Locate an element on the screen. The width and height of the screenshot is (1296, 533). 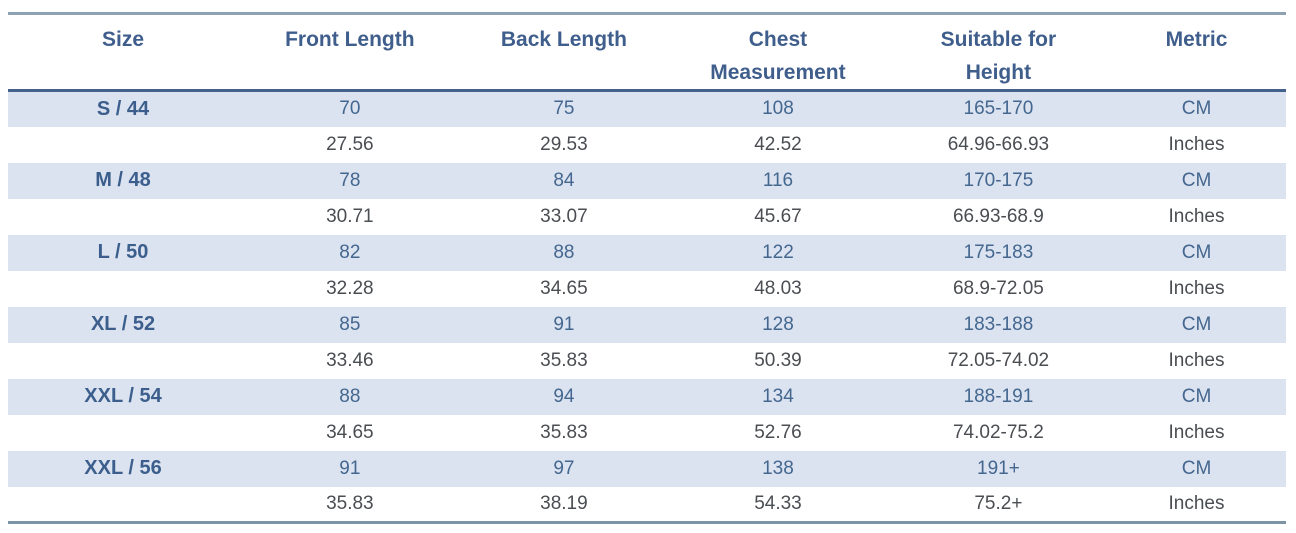
cell-back-length: 38.19 is located at coordinates (564, 504).